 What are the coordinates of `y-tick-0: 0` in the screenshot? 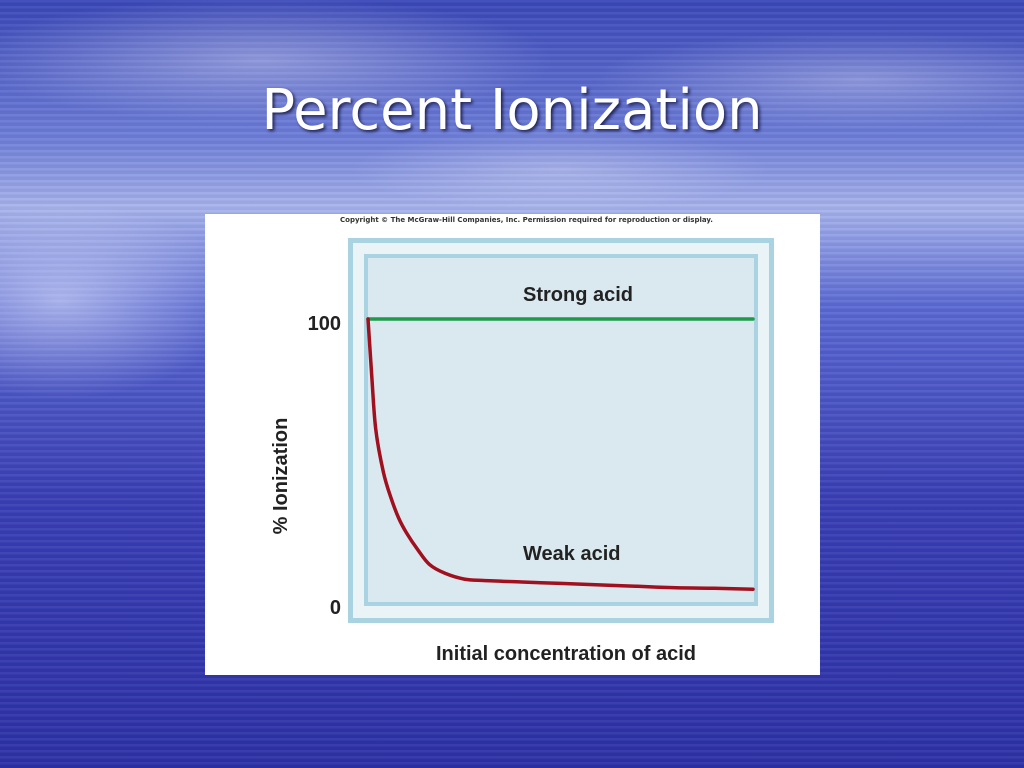 It's located at (335, 608).